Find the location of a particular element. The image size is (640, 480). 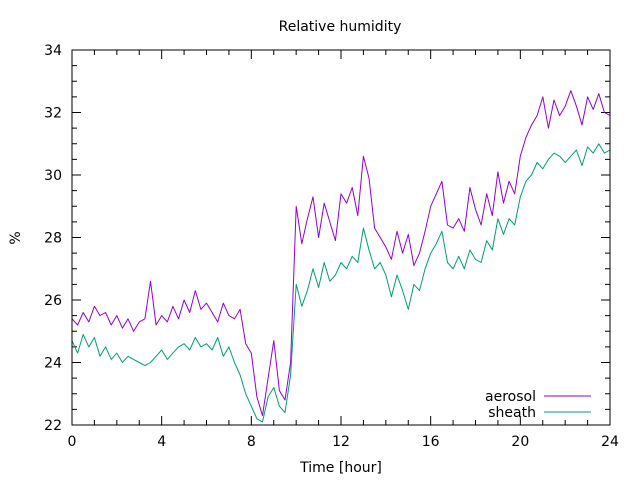

legend-label-sheath: sheath is located at coordinates (512, 413).